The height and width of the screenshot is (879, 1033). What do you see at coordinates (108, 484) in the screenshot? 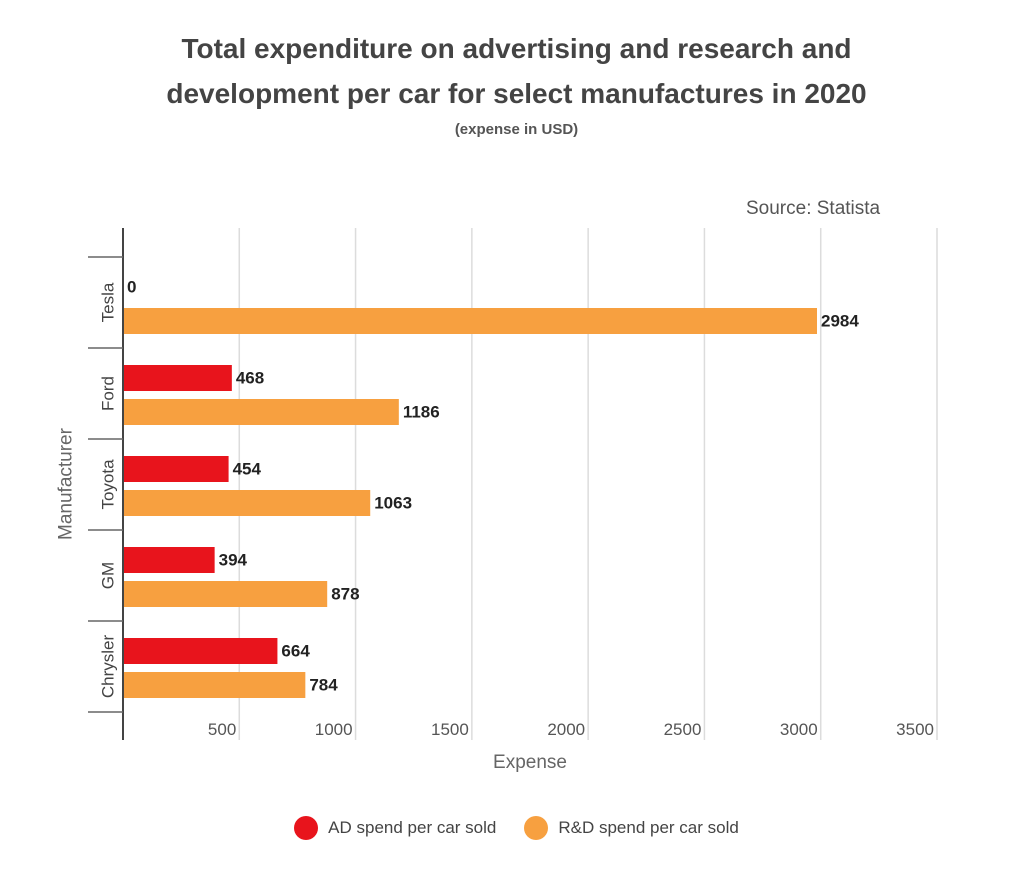
I see `y-tick-label: Toyota` at bounding box center [108, 484].